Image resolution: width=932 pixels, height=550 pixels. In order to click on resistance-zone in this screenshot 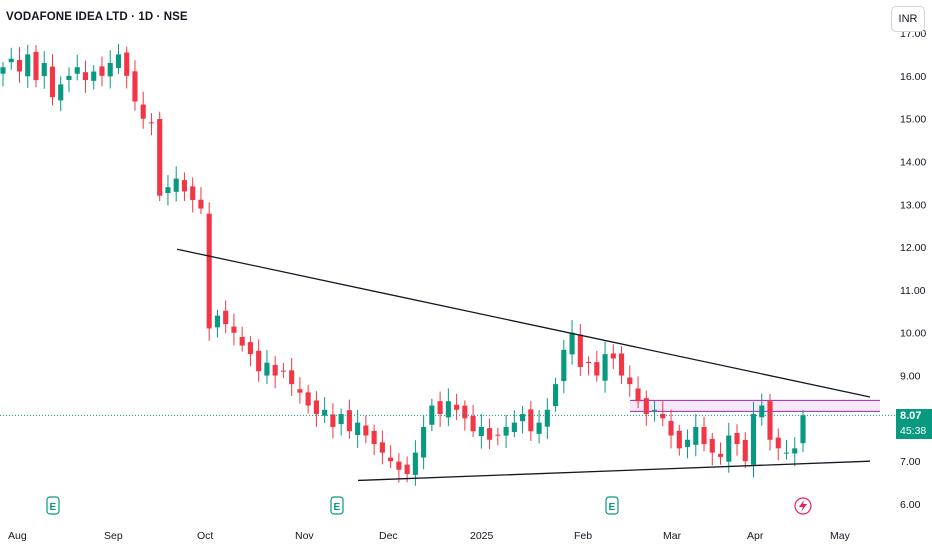, I will do `click(755, 405)`.